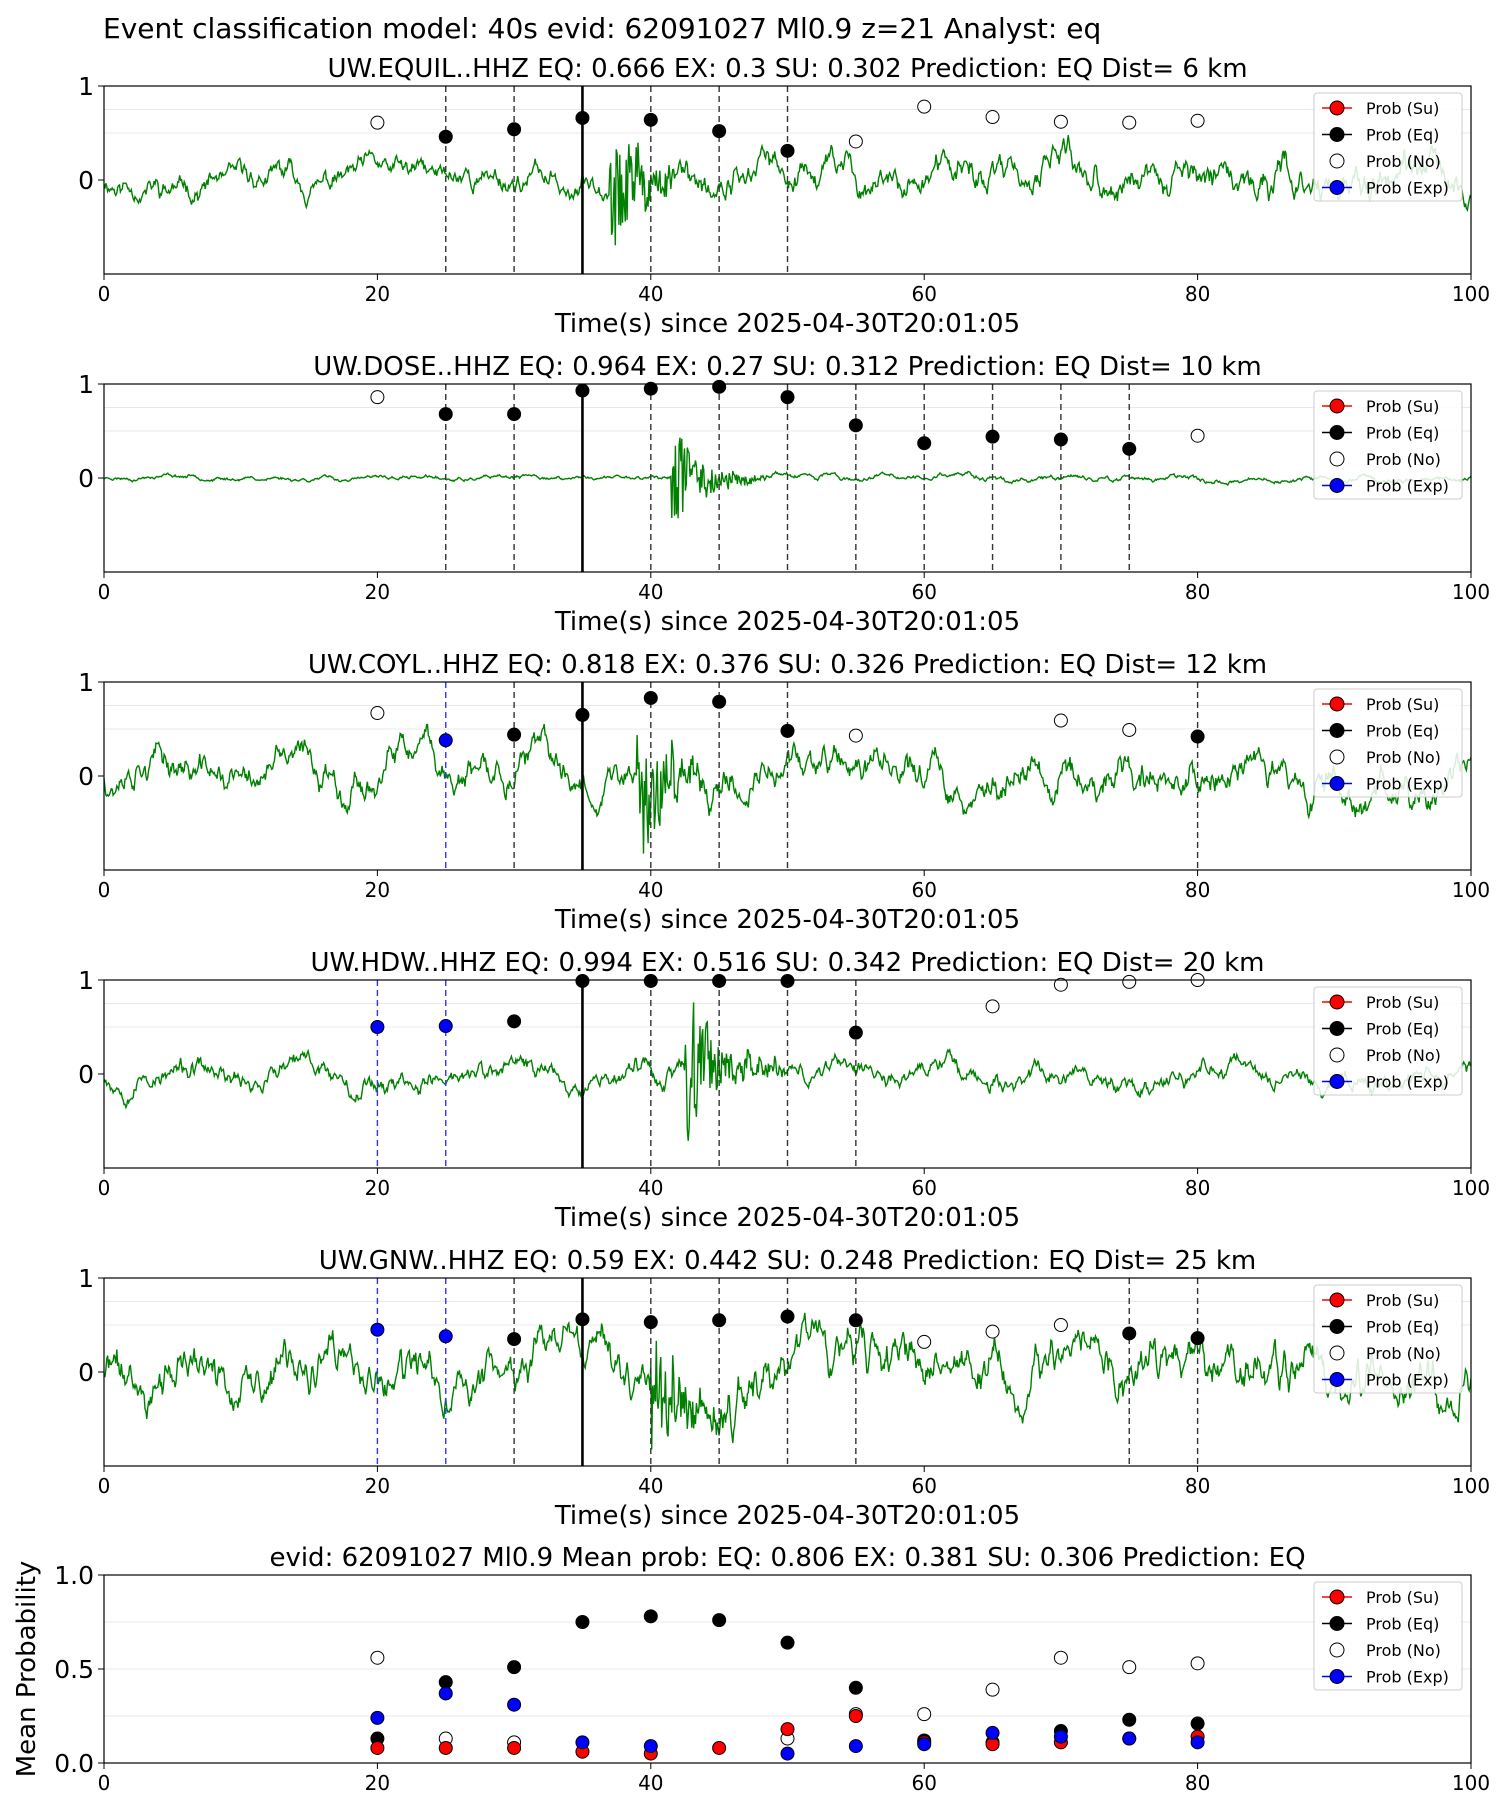 The image size is (1500, 1800). I want to click on waveform-trace, so click(787, 1071).